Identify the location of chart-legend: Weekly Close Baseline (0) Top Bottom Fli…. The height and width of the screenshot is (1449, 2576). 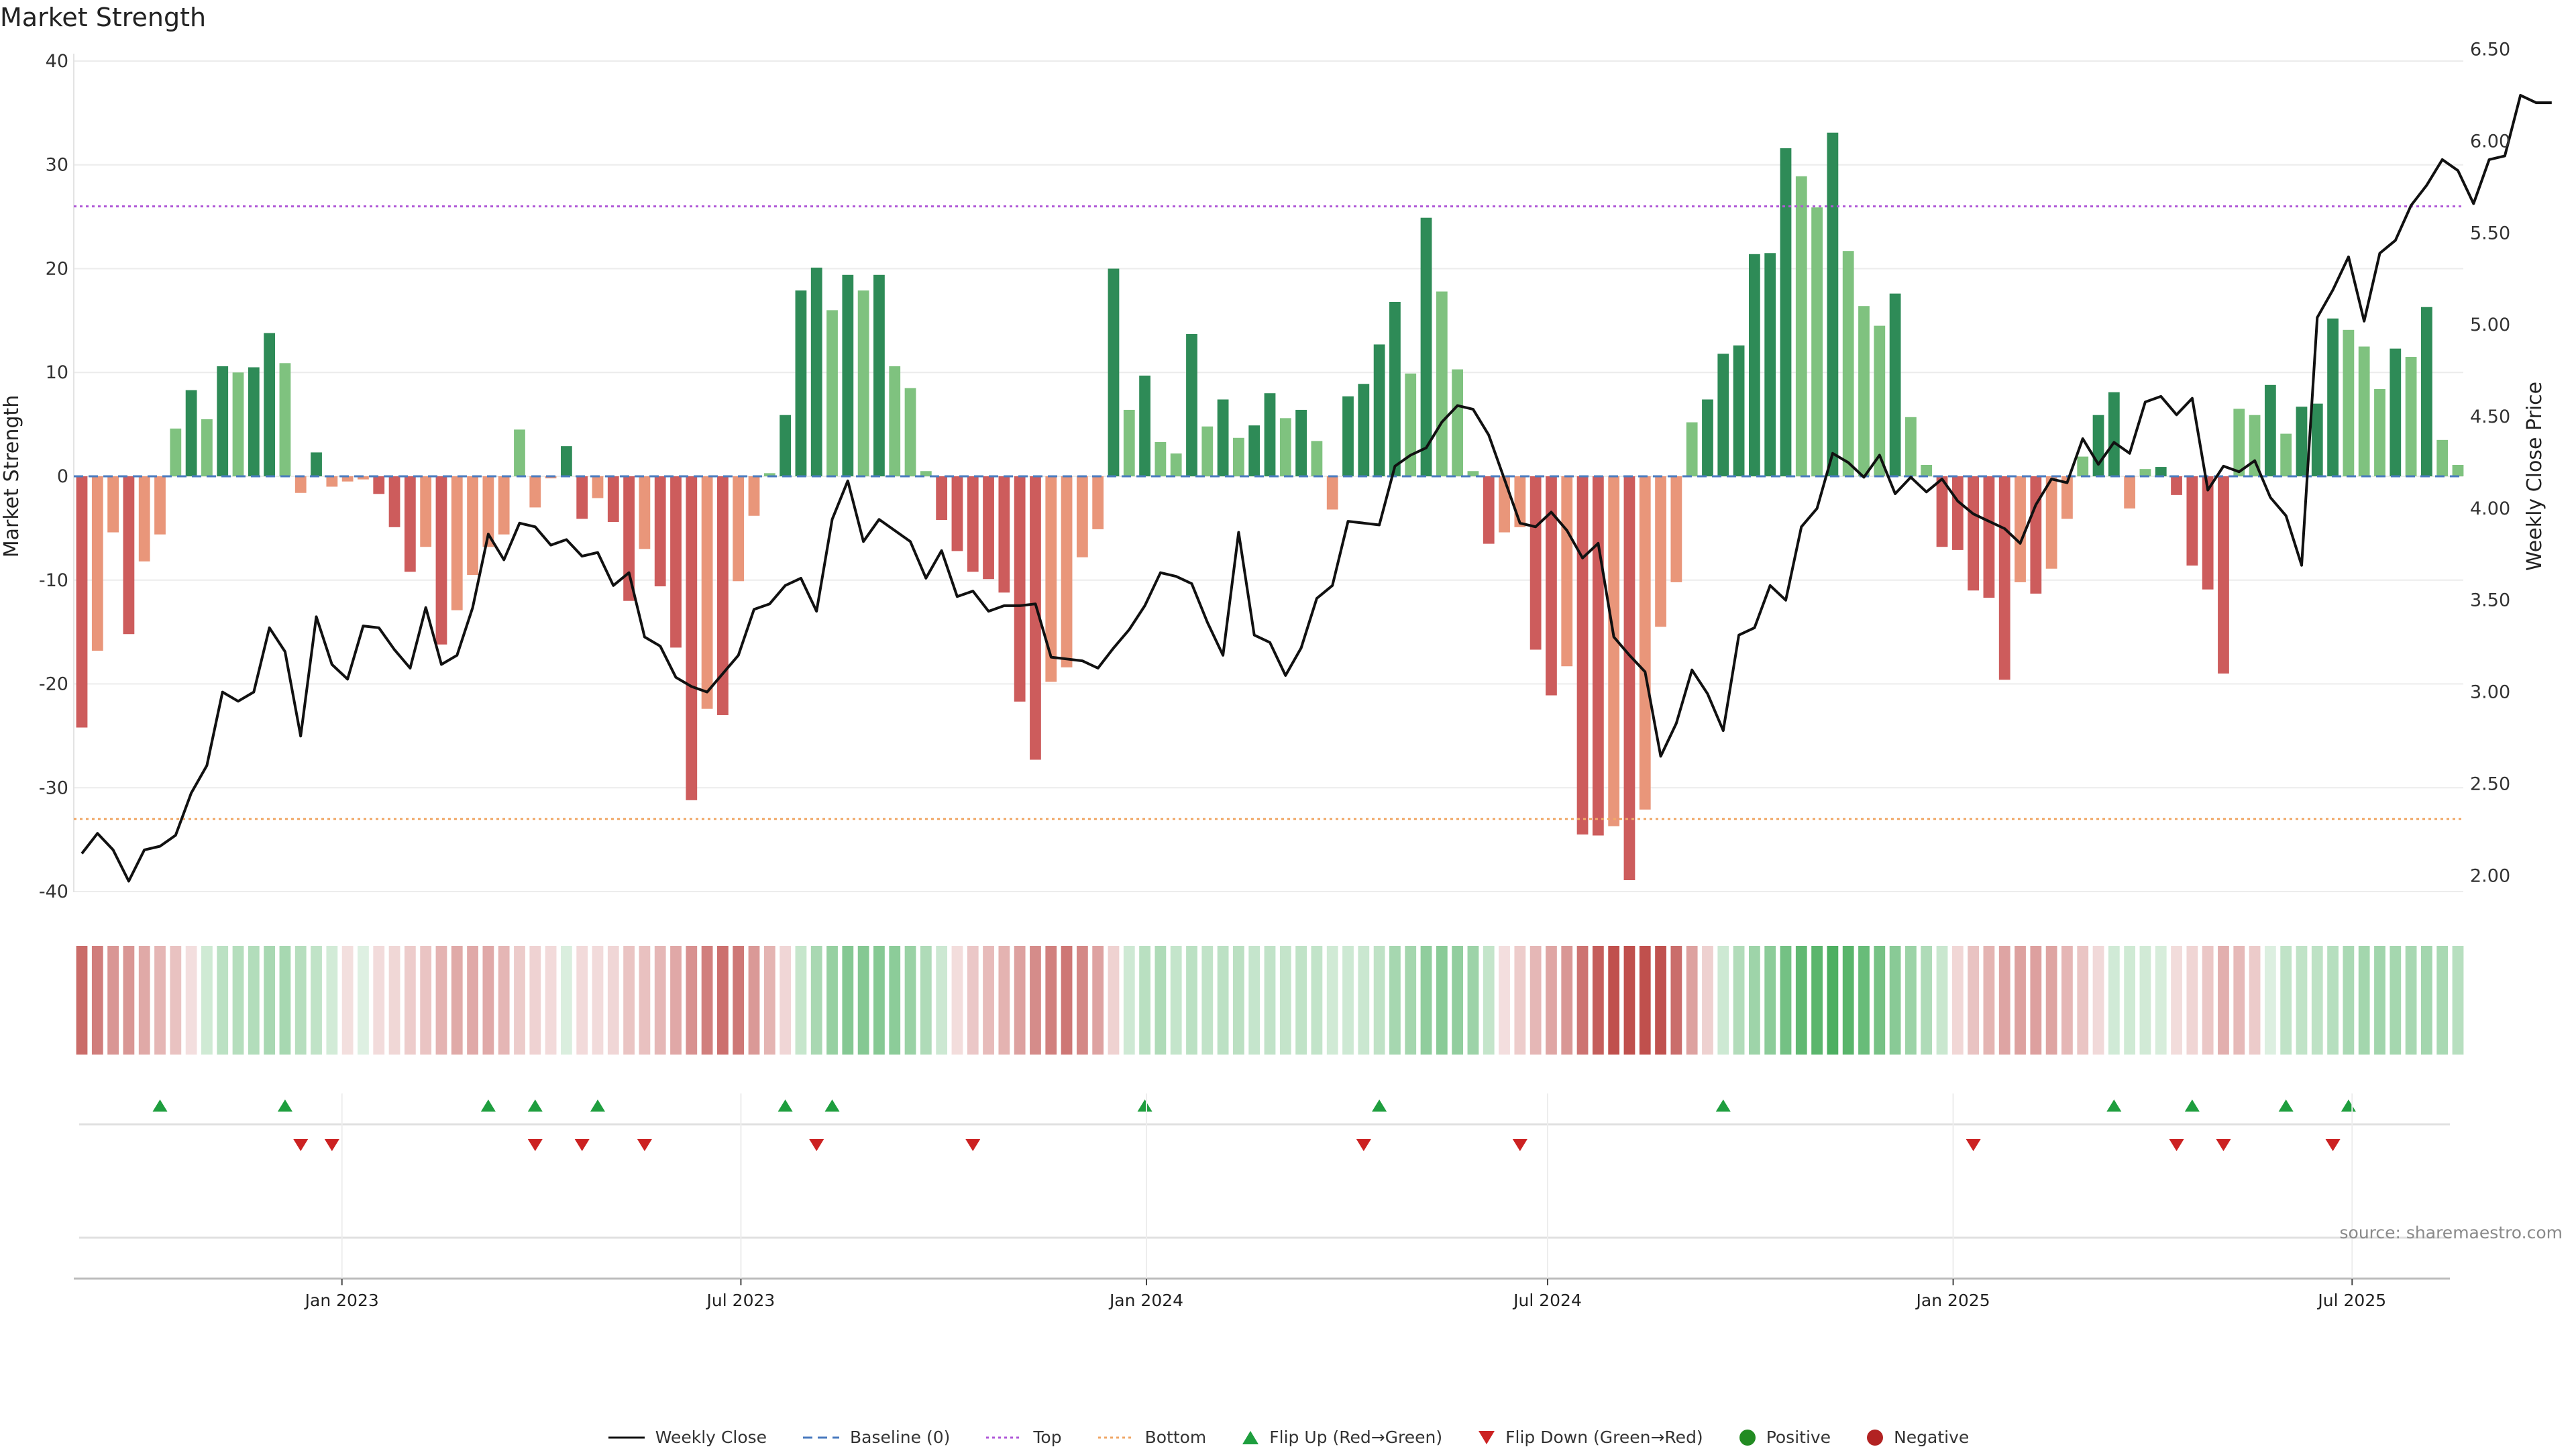
(1288, 1437).